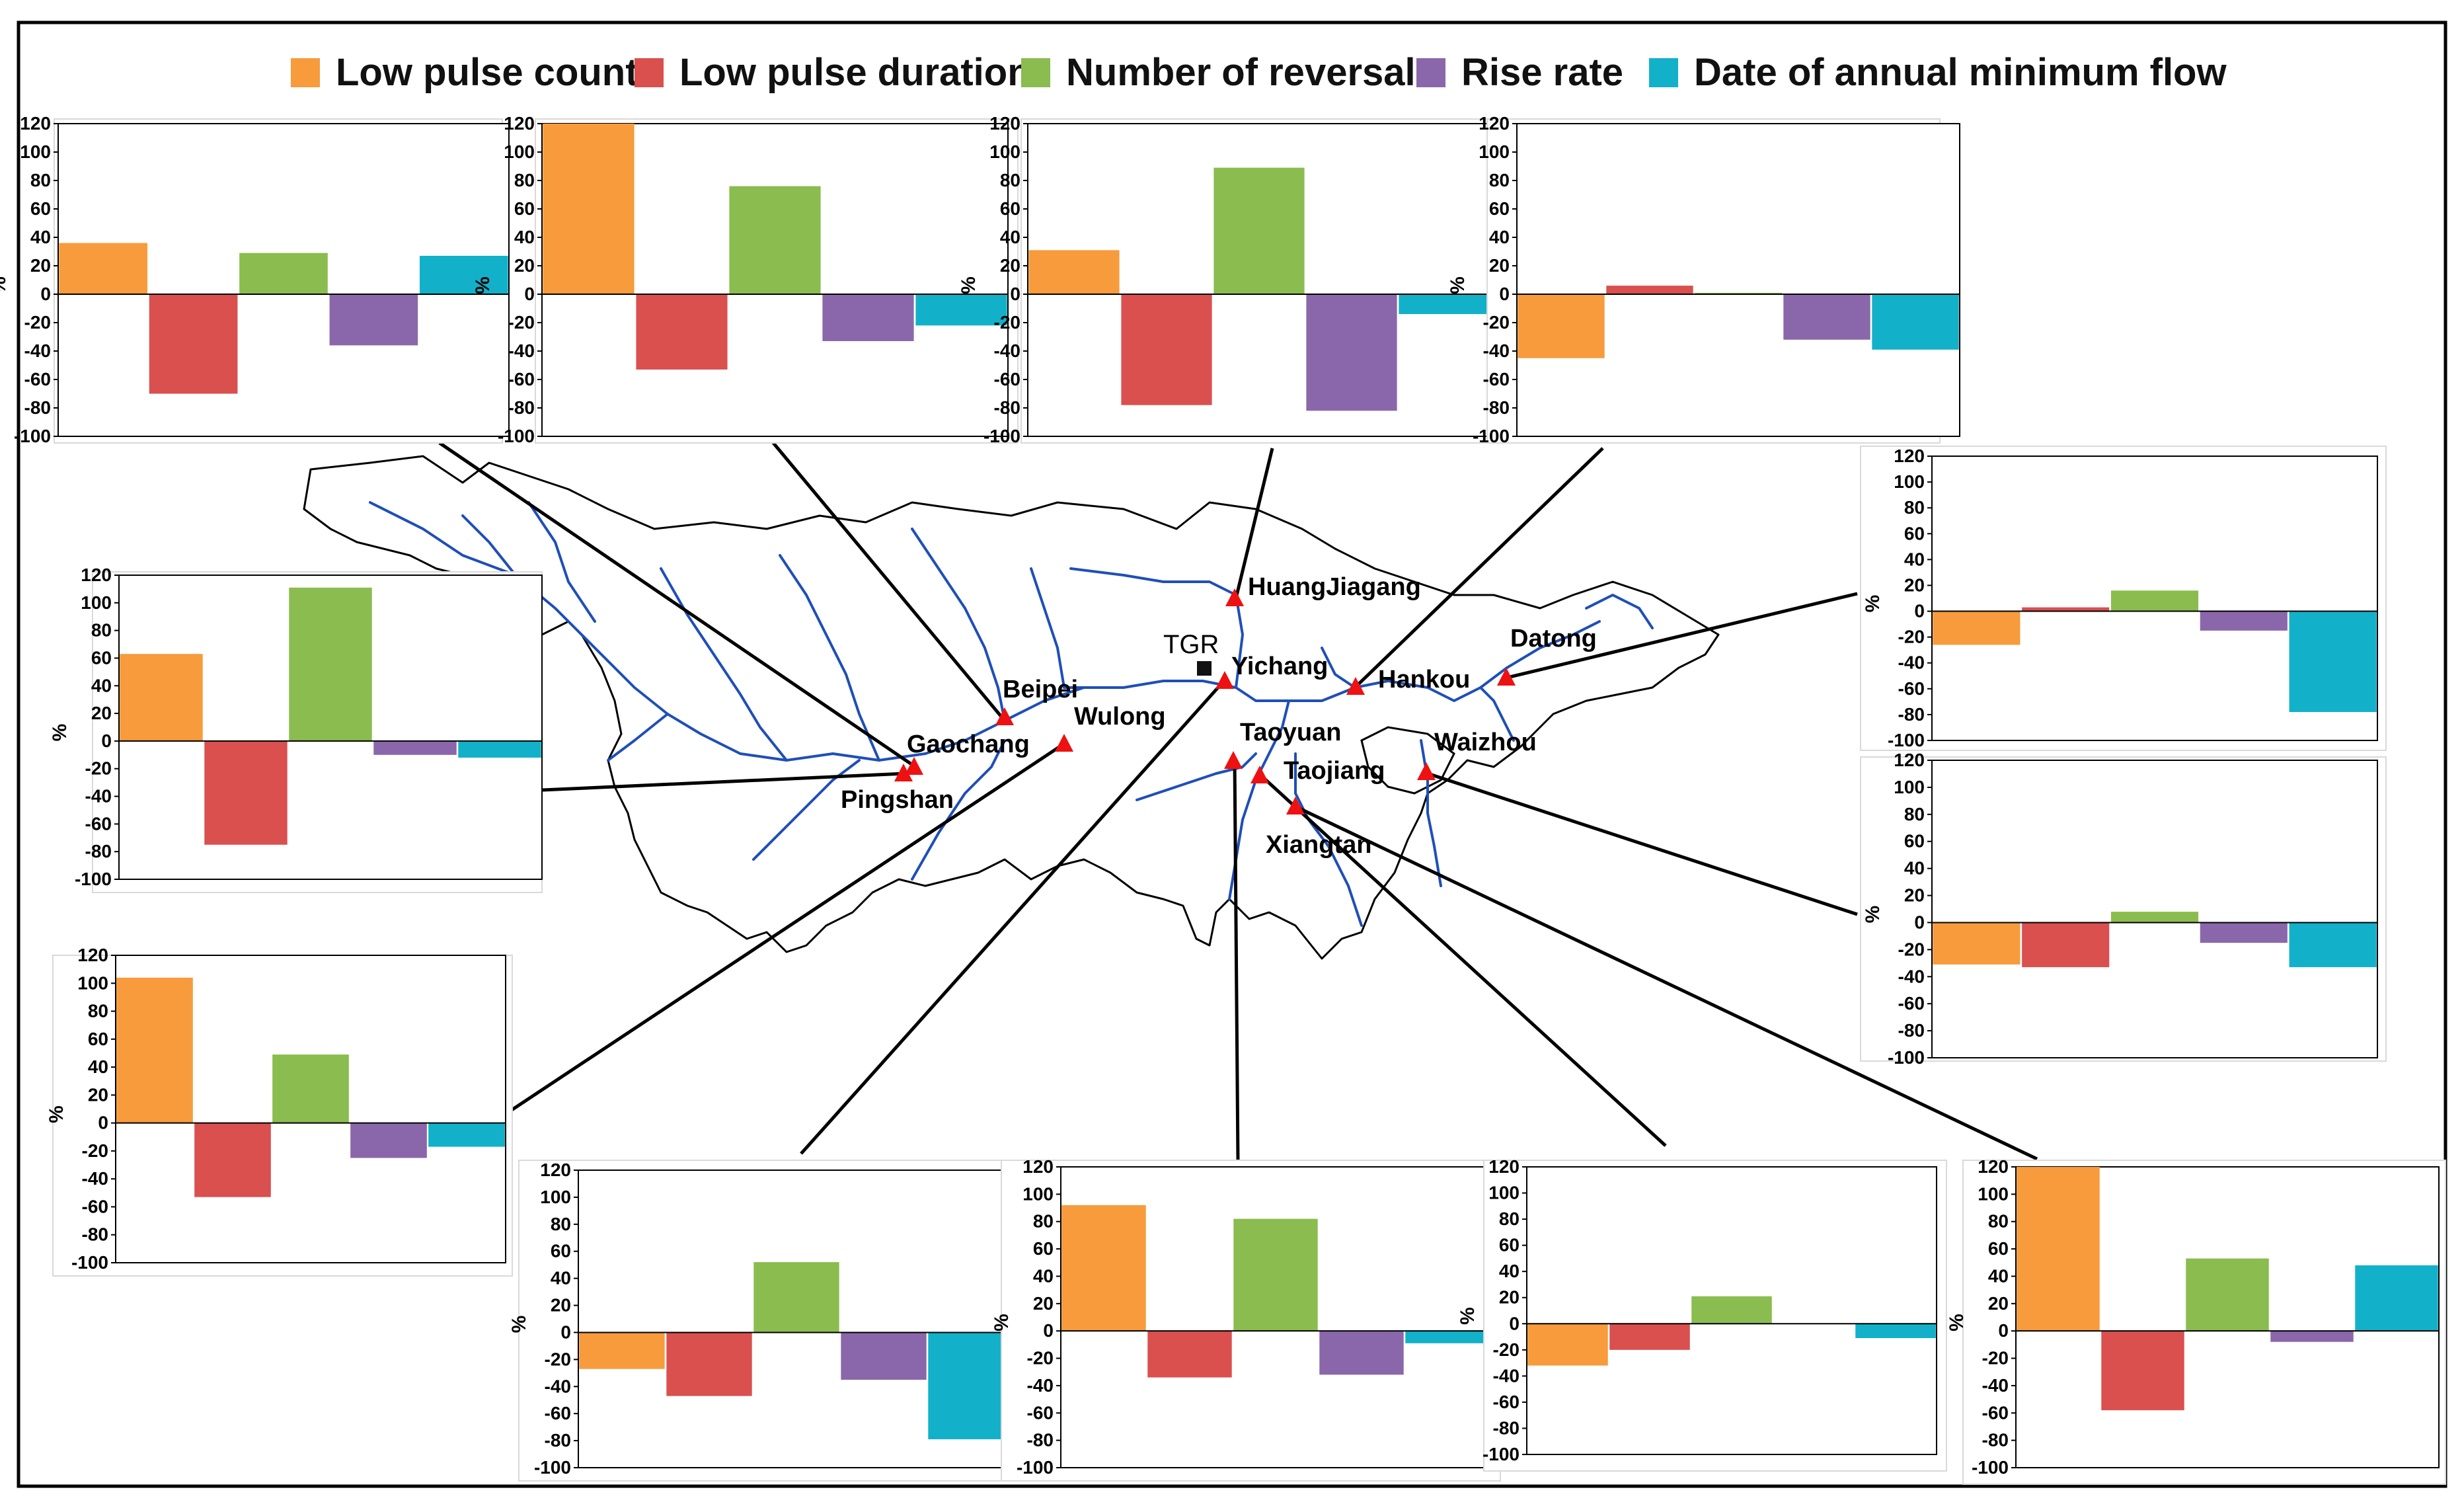 This screenshot has height=1508, width=2464. I want to click on bar-pingshan-rise-rate, so click(415, 747).